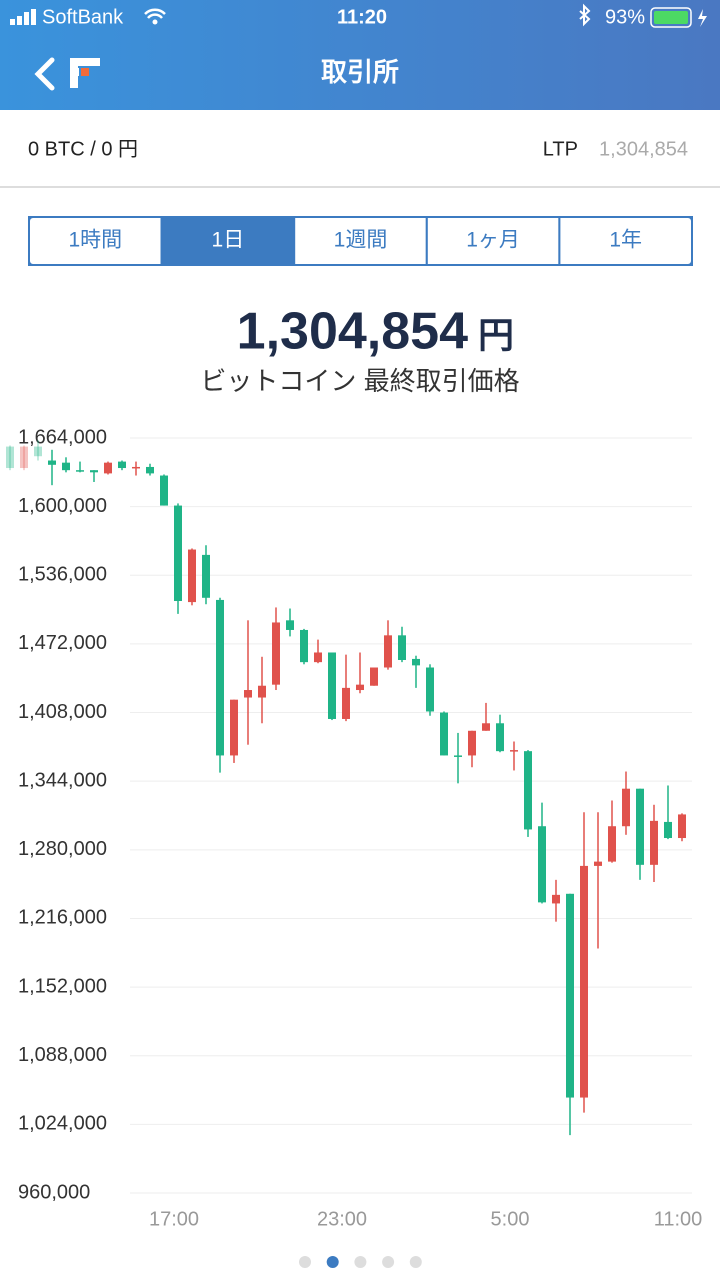 The width and height of the screenshot is (720, 1280). I want to click on charging-icon, so click(702, 18).